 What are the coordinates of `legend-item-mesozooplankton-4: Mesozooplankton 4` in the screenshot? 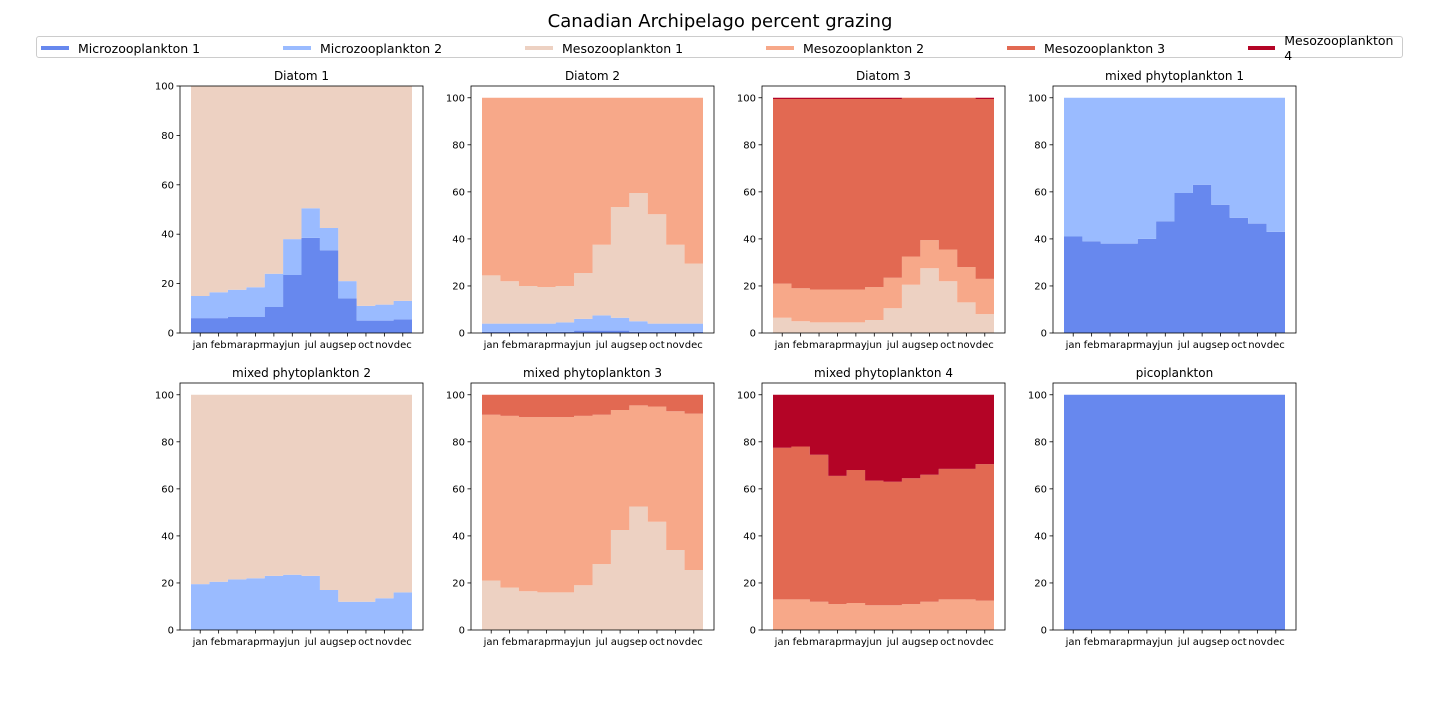 It's located at (1325, 48).